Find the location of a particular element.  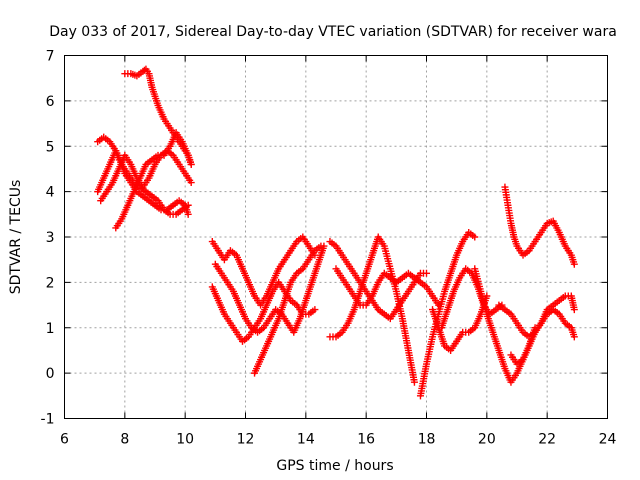

x-tick-label: 18 is located at coordinates (427, 440).